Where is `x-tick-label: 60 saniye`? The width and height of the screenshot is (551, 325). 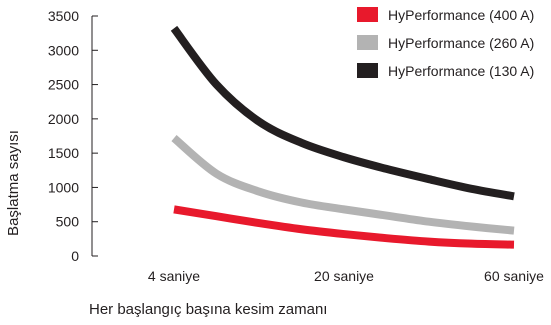 x-tick-label: 60 saniye is located at coordinates (514, 276).